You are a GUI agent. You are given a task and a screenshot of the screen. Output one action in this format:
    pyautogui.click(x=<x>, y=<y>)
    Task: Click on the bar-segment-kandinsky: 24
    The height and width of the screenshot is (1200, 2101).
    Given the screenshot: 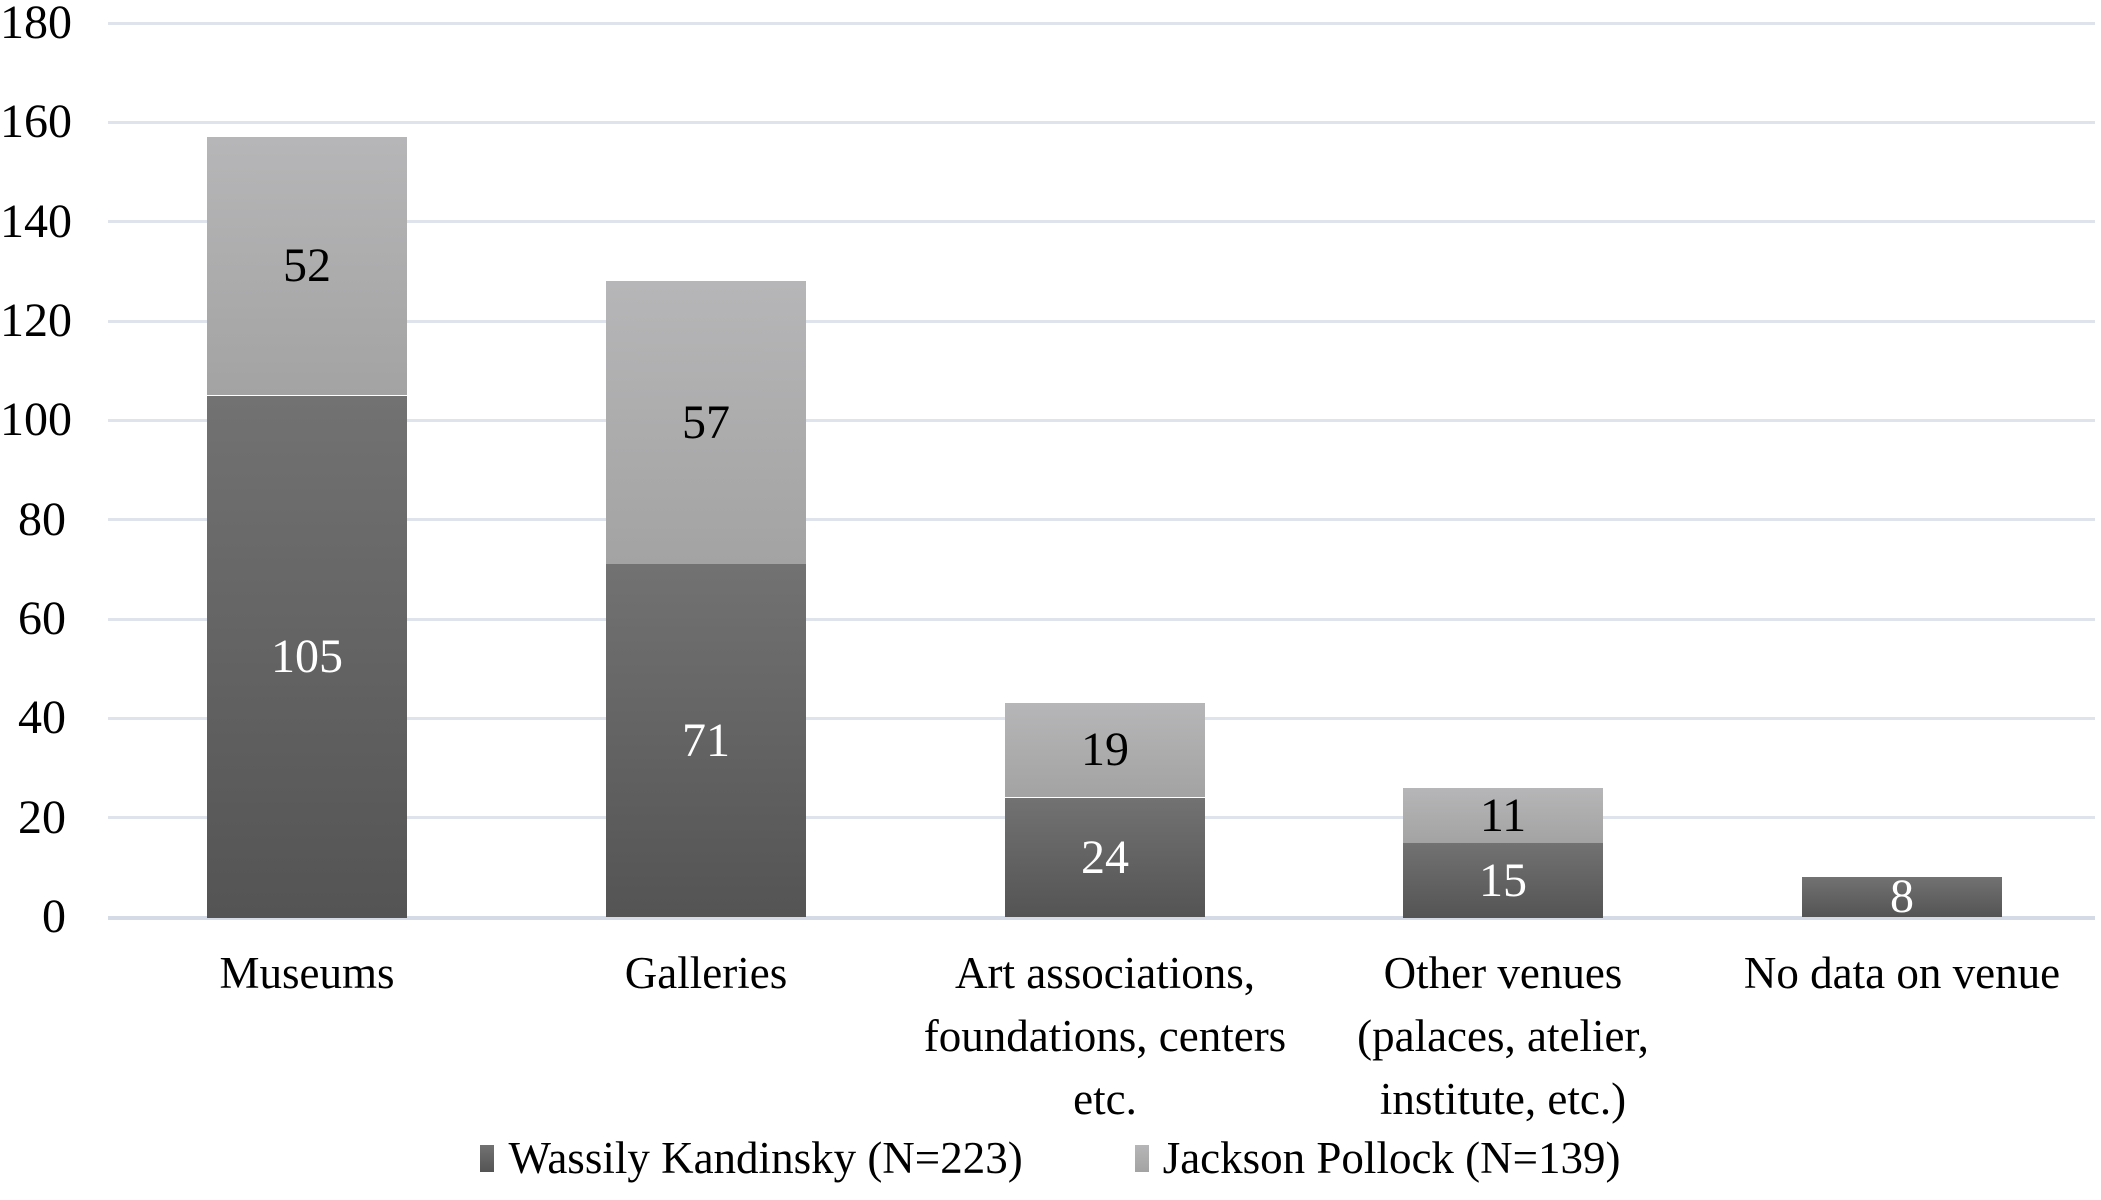 What is the action you would take?
    pyautogui.click(x=1105, y=857)
    